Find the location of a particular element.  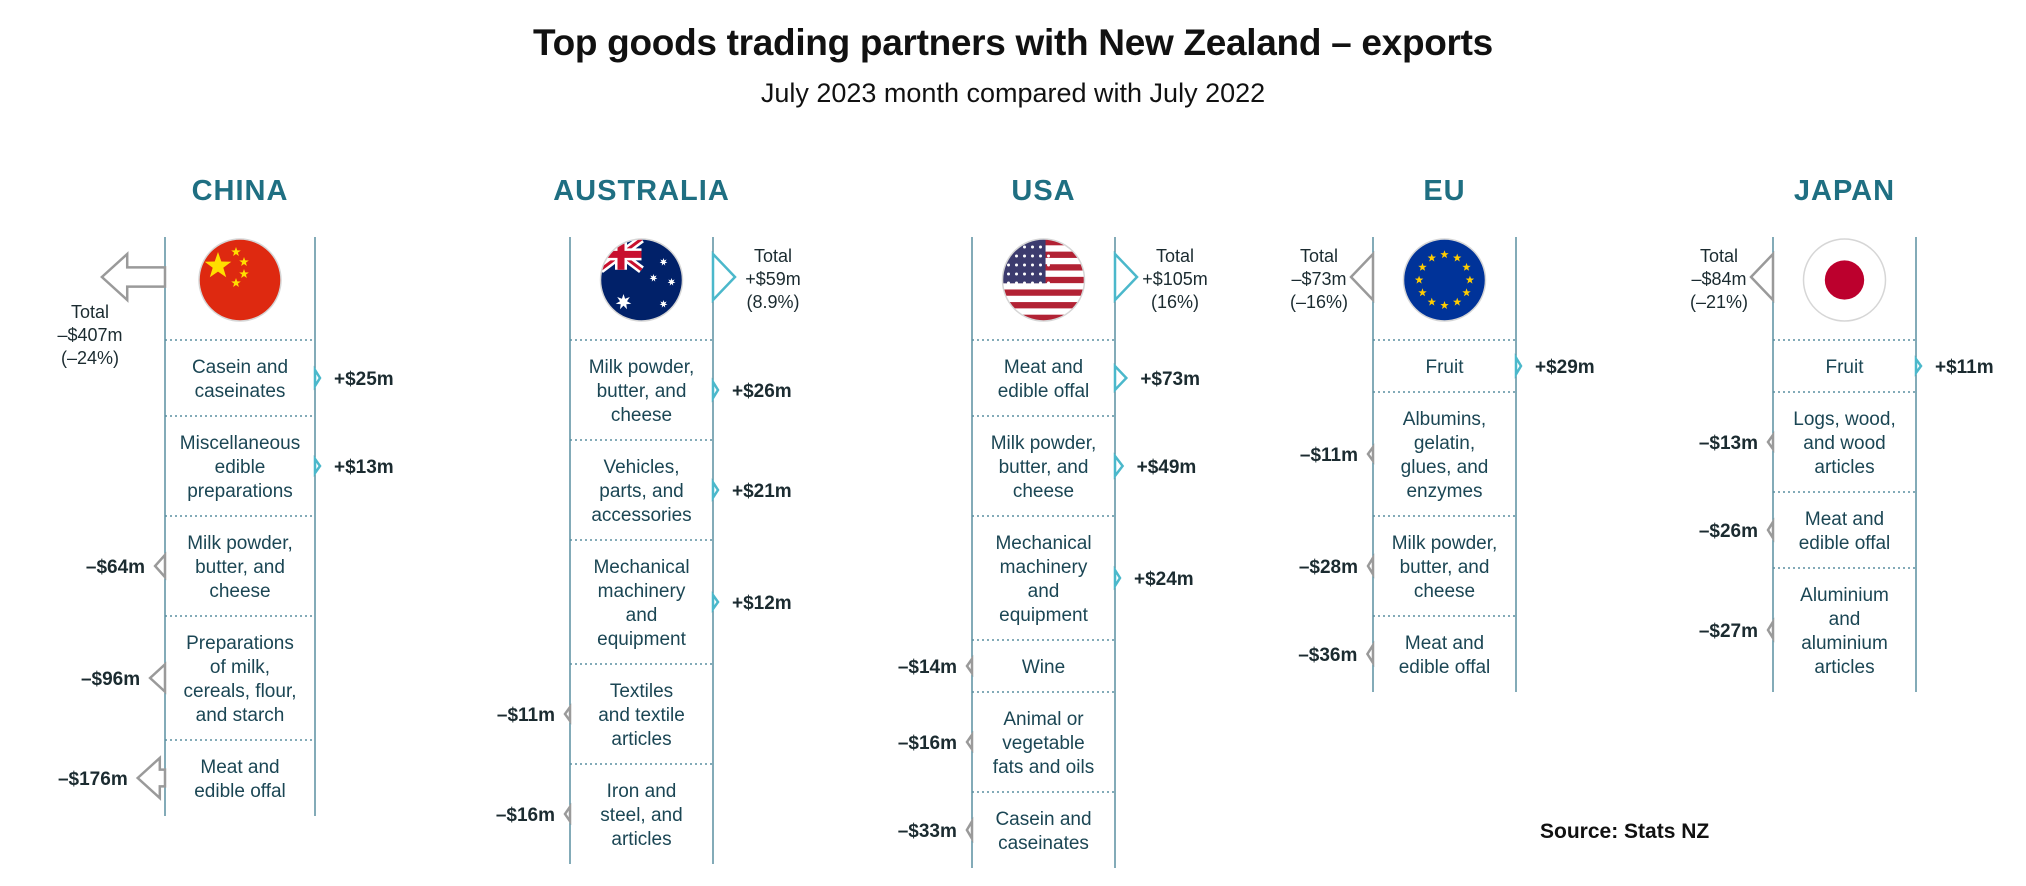

change-value: +$25m is located at coordinates (364, 379).